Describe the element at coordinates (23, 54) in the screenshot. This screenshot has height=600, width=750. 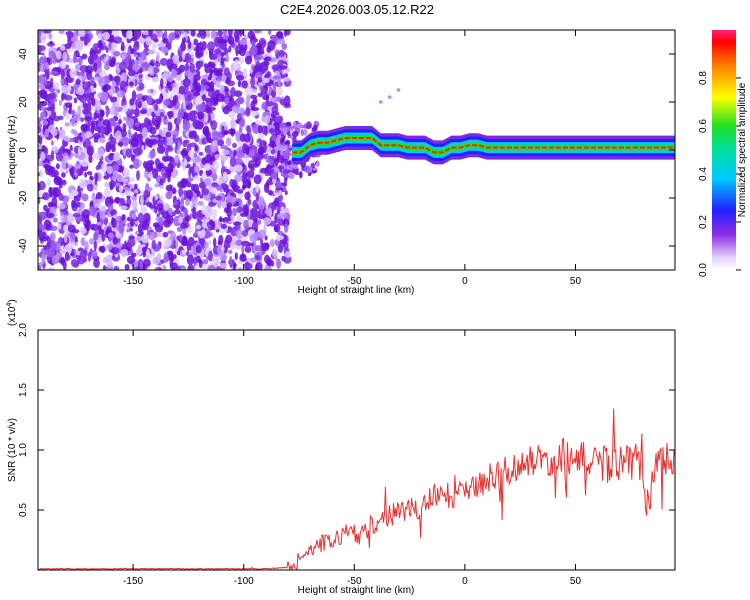
I see `heatmap-y-tick-label: 40` at that location.